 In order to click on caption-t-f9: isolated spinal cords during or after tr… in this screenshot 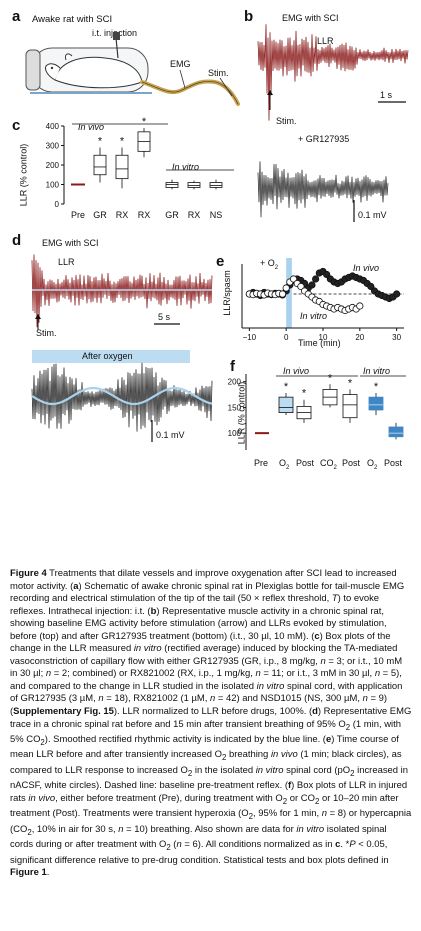, I will do `click(198, 837)`.